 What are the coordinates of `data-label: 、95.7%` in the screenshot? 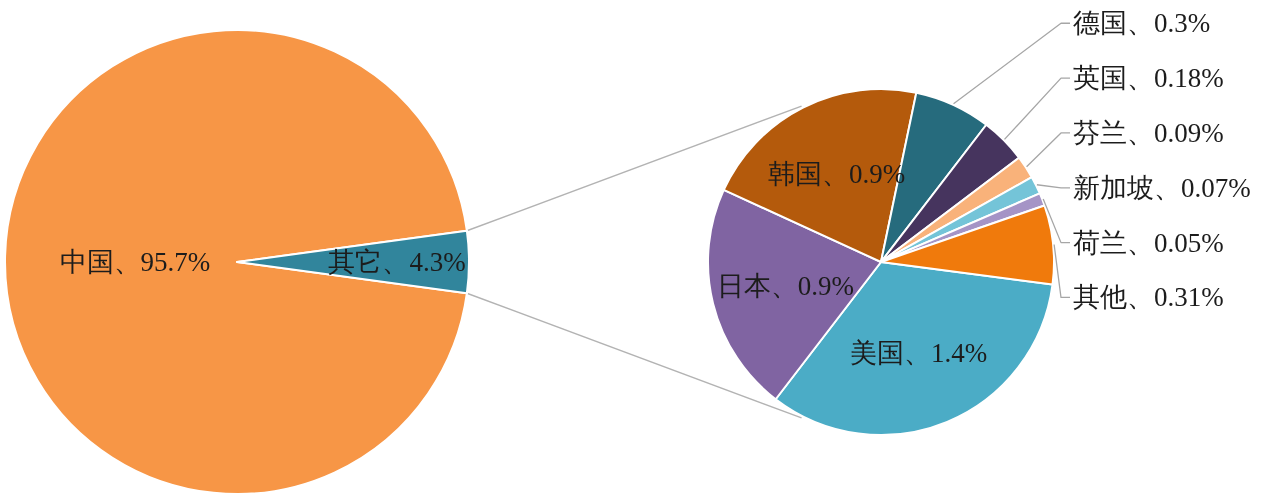 It's located at (162, 262).